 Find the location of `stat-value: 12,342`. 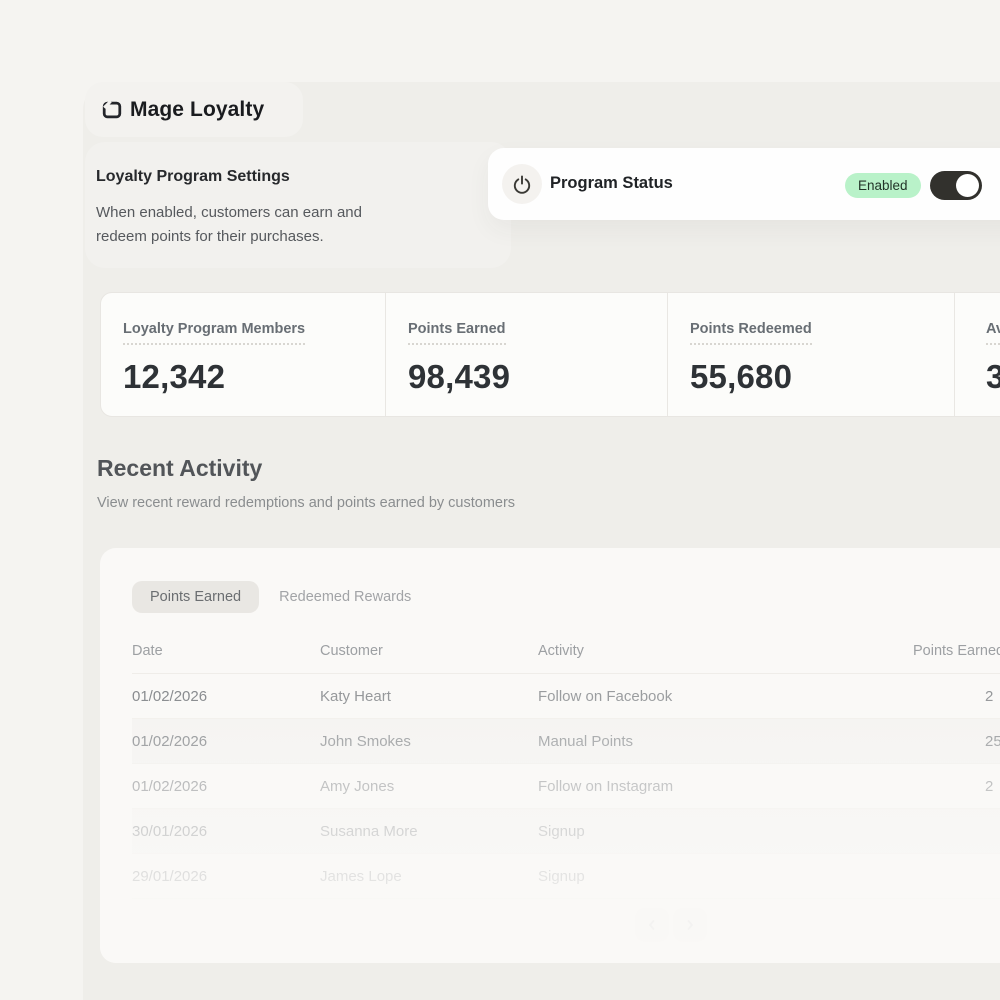

stat-value: 12,342 is located at coordinates (174, 376).